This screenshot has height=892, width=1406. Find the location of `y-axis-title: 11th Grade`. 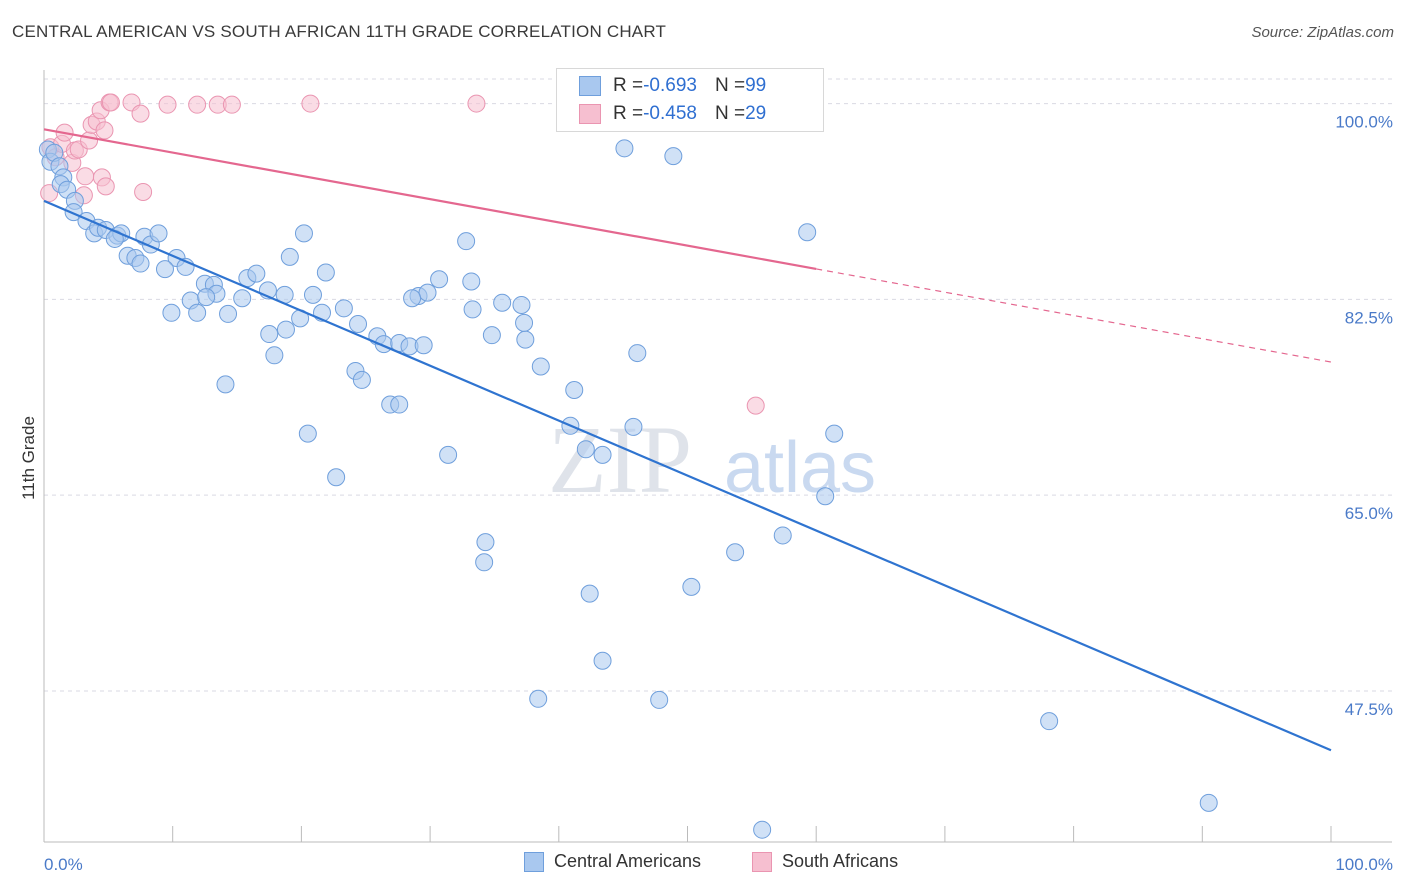

y-axis-title: 11th Grade is located at coordinates (28, 458).